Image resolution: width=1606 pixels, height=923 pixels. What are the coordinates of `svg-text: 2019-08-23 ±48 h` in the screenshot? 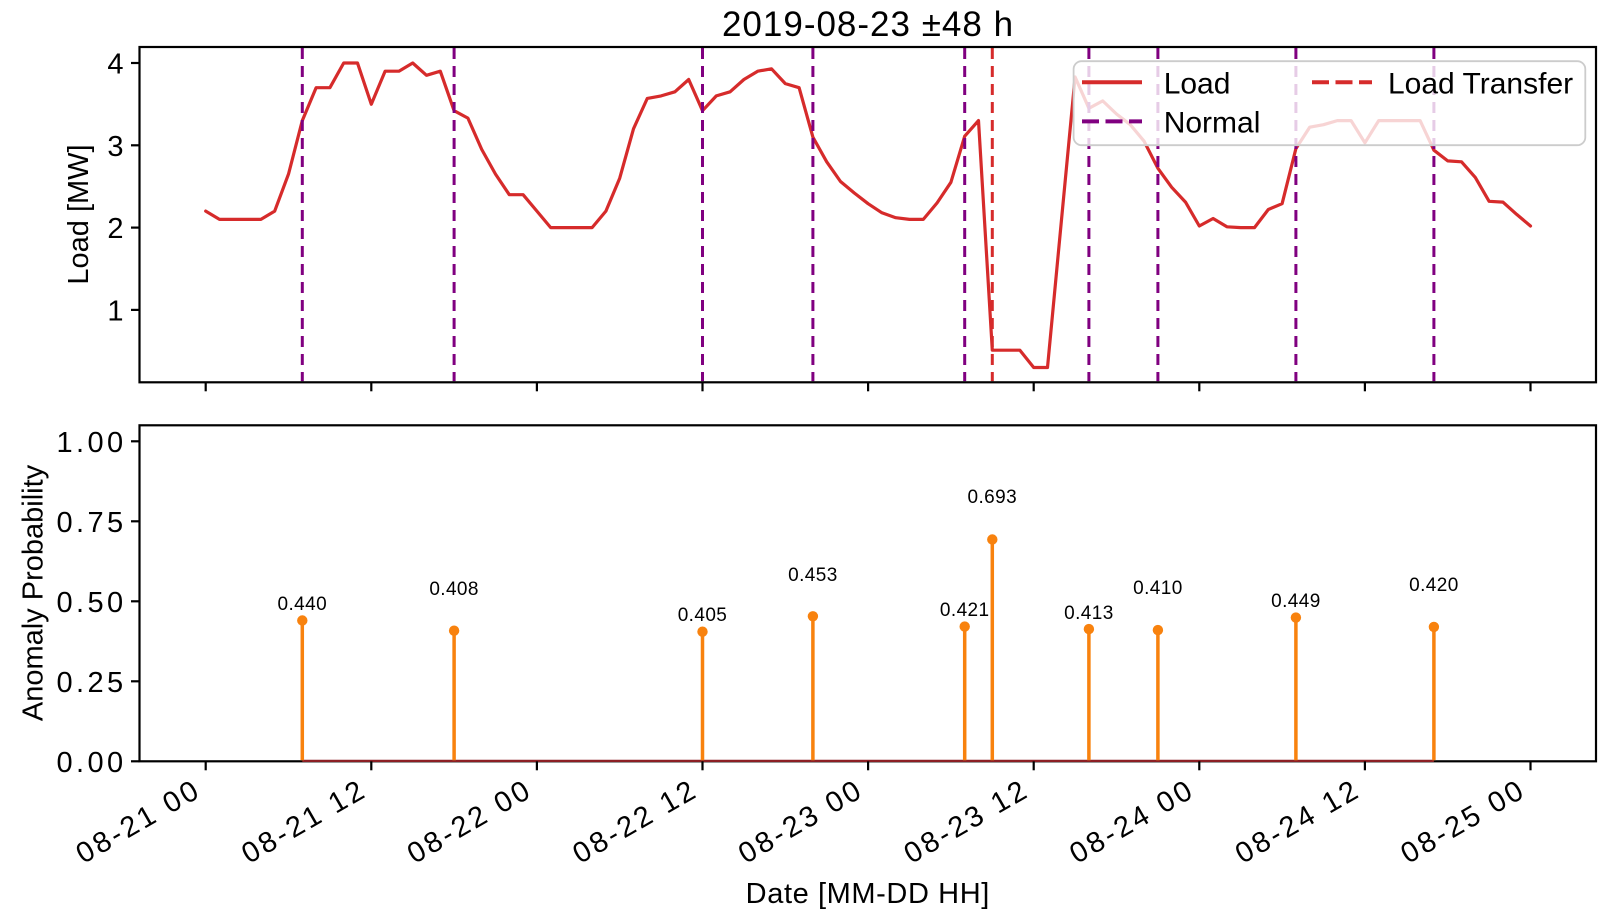 It's located at (868, 24).